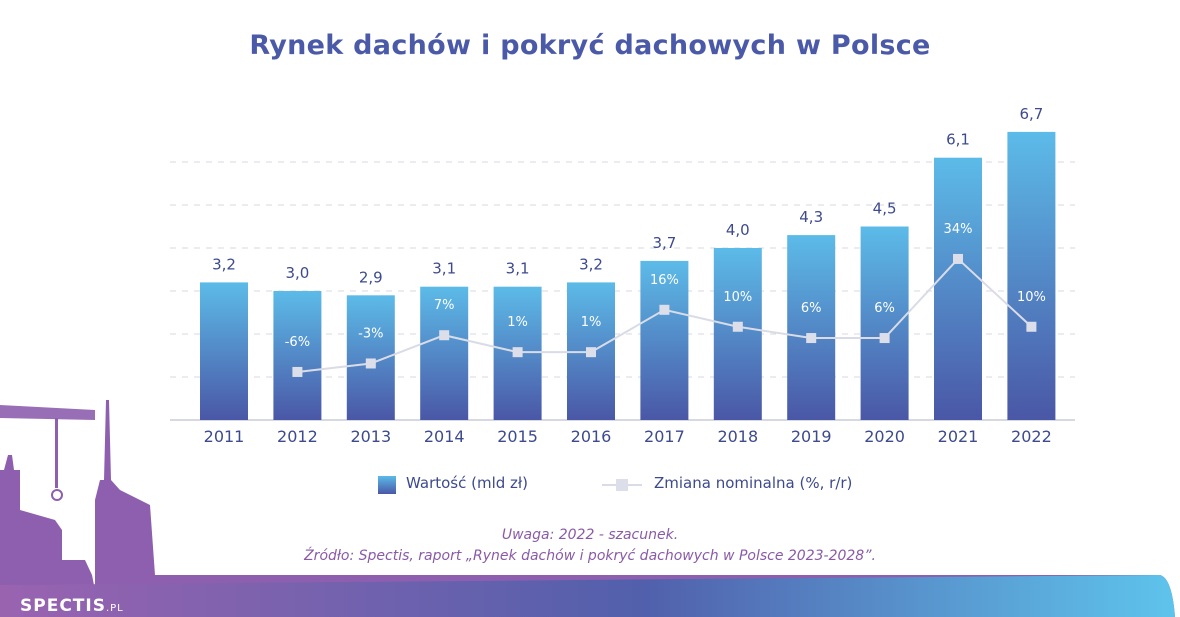 This screenshot has width=1180, height=617. I want to click on bar-2011, so click(224, 351).